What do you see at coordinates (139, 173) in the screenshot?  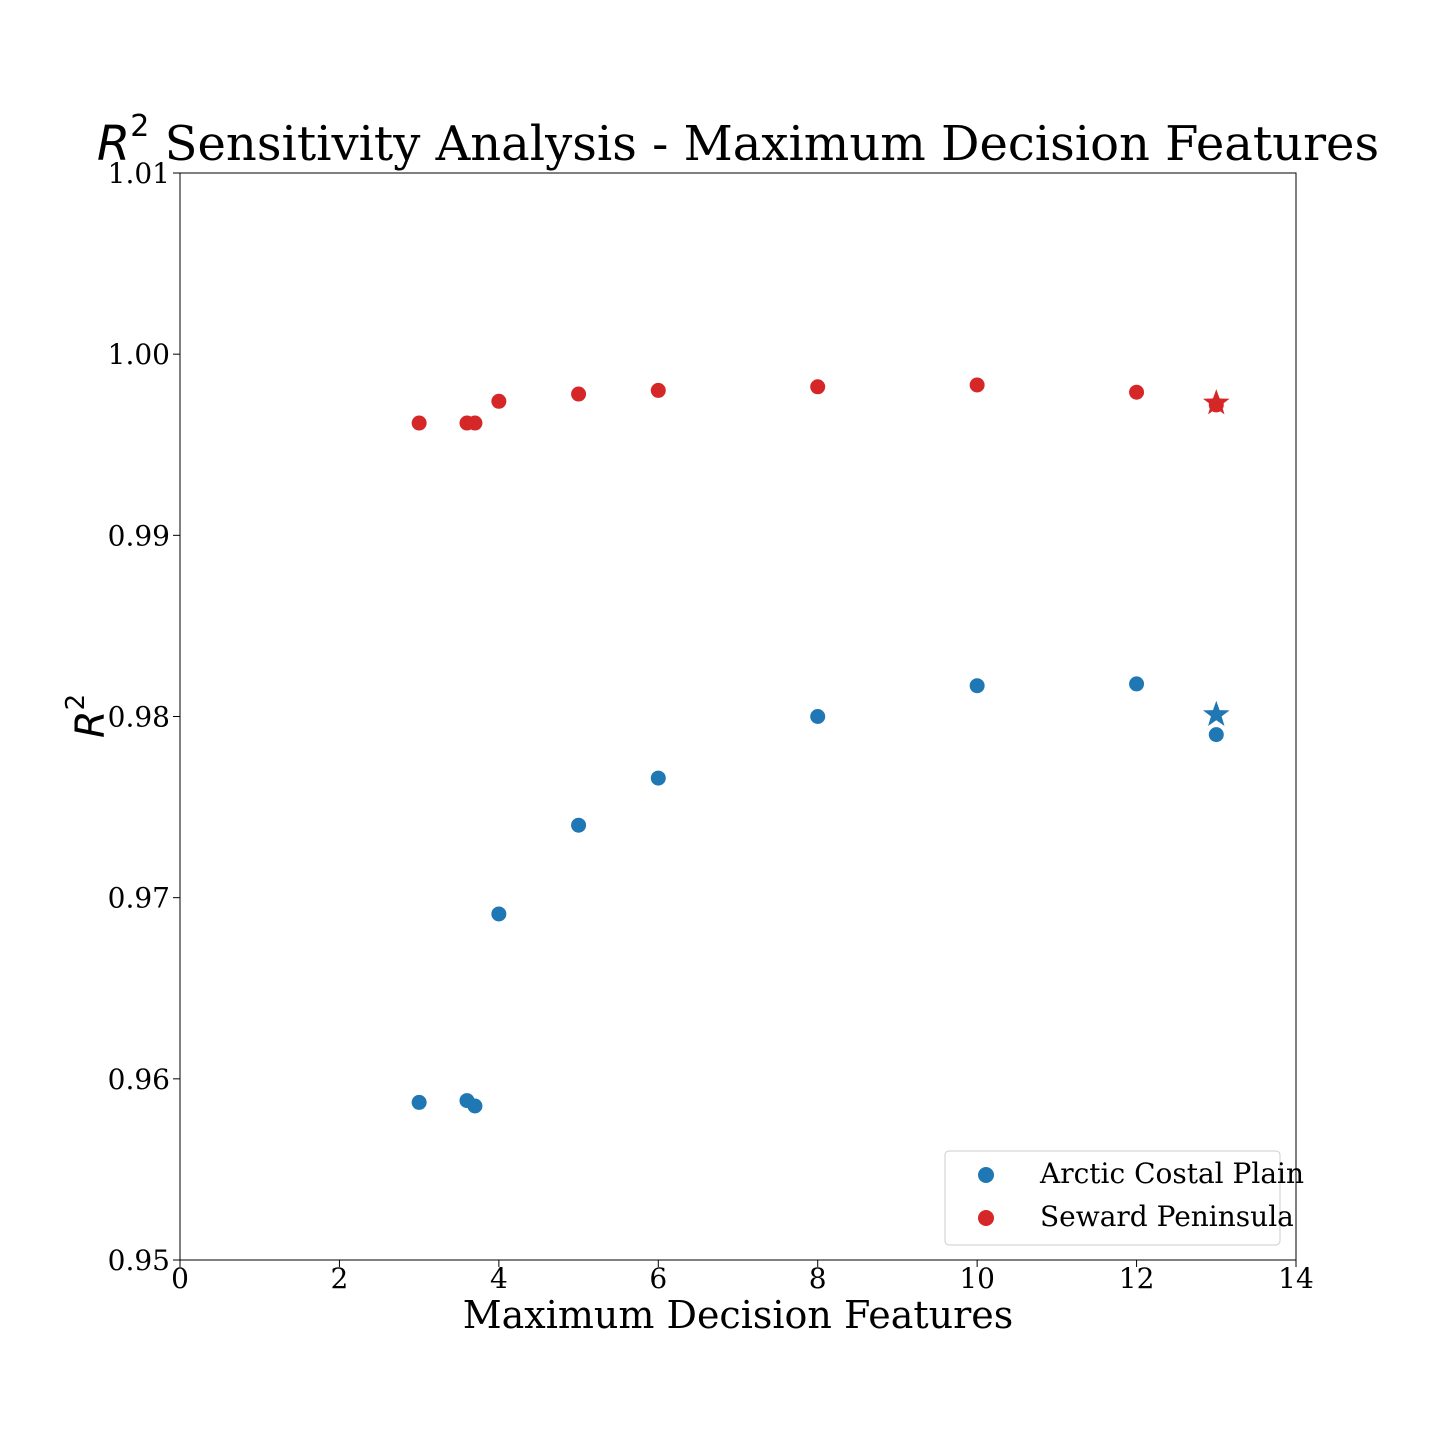 I see `y-tick-label: 1.01` at bounding box center [139, 173].